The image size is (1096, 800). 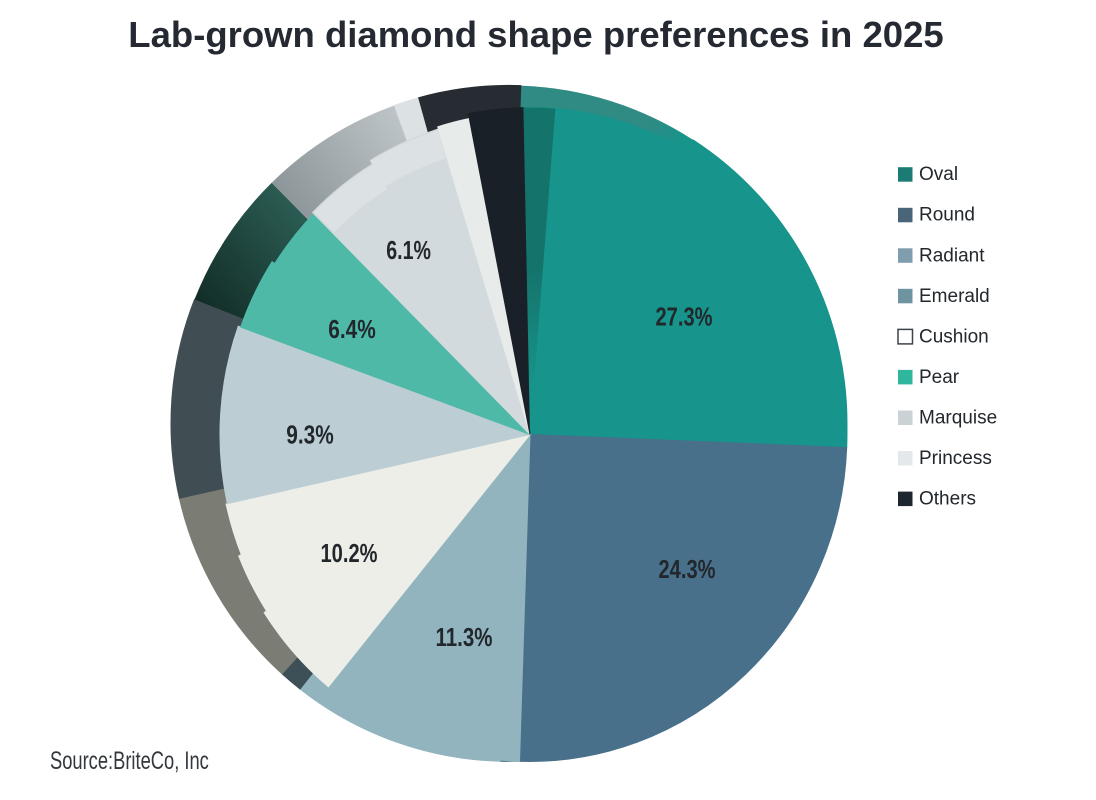 I want to click on svg-text: 6.1%, so click(x=408, y=250).